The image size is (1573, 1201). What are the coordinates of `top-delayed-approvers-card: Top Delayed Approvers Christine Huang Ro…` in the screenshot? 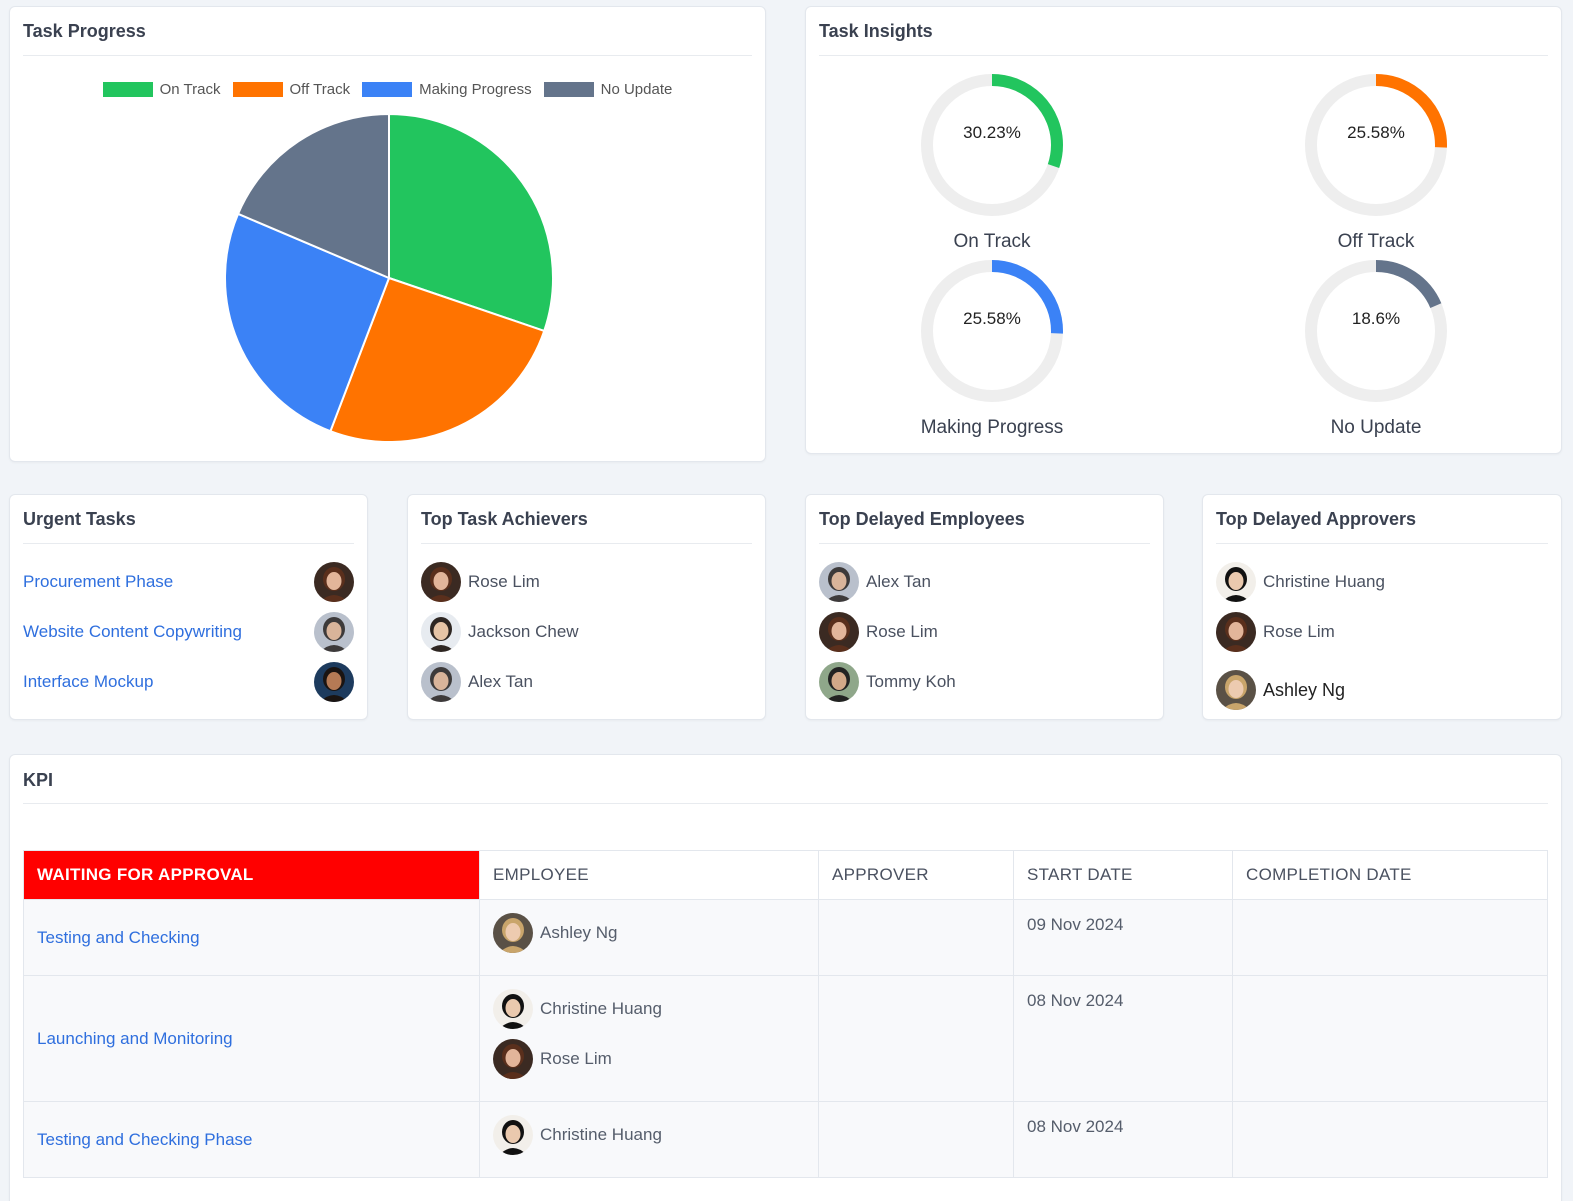 It's located at (1382, 607).